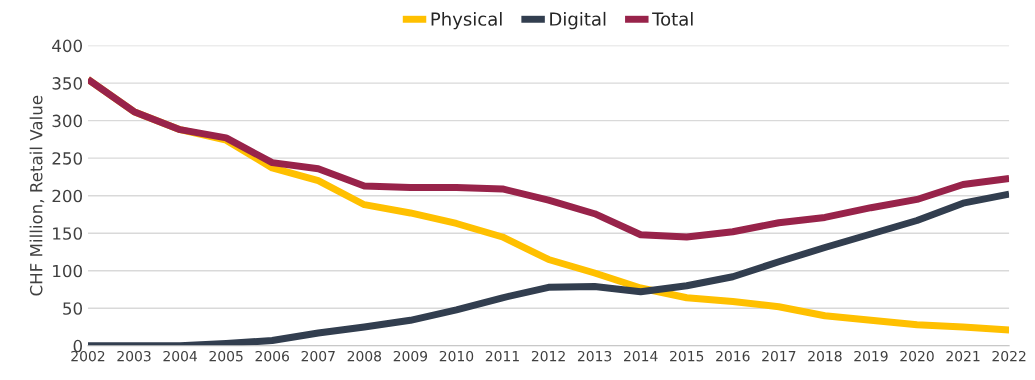  What do you see at coordinates (502, 356) in the screenshot?
I see `x-tick-label: 2011` at bounding box center [502, 356].